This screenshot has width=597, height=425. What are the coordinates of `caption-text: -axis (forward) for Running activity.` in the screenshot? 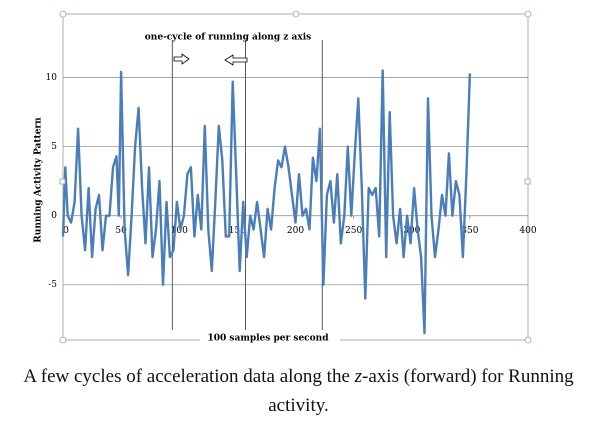 It's located at (421, 391).